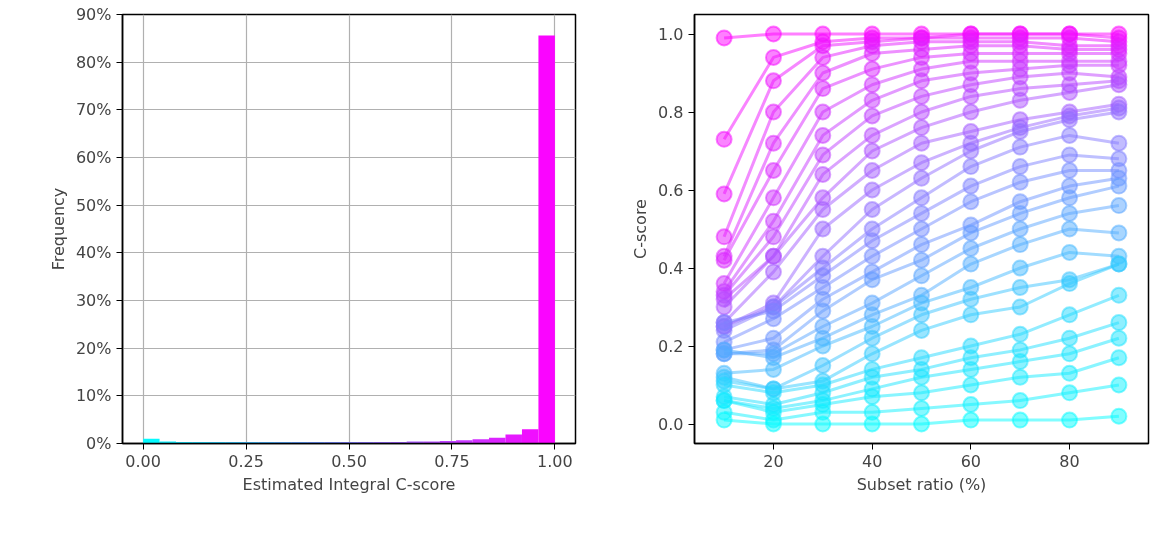  Describe the element at coordinates (872, 461) in the screenshot. I see `x-tick-label: 40` at that location.